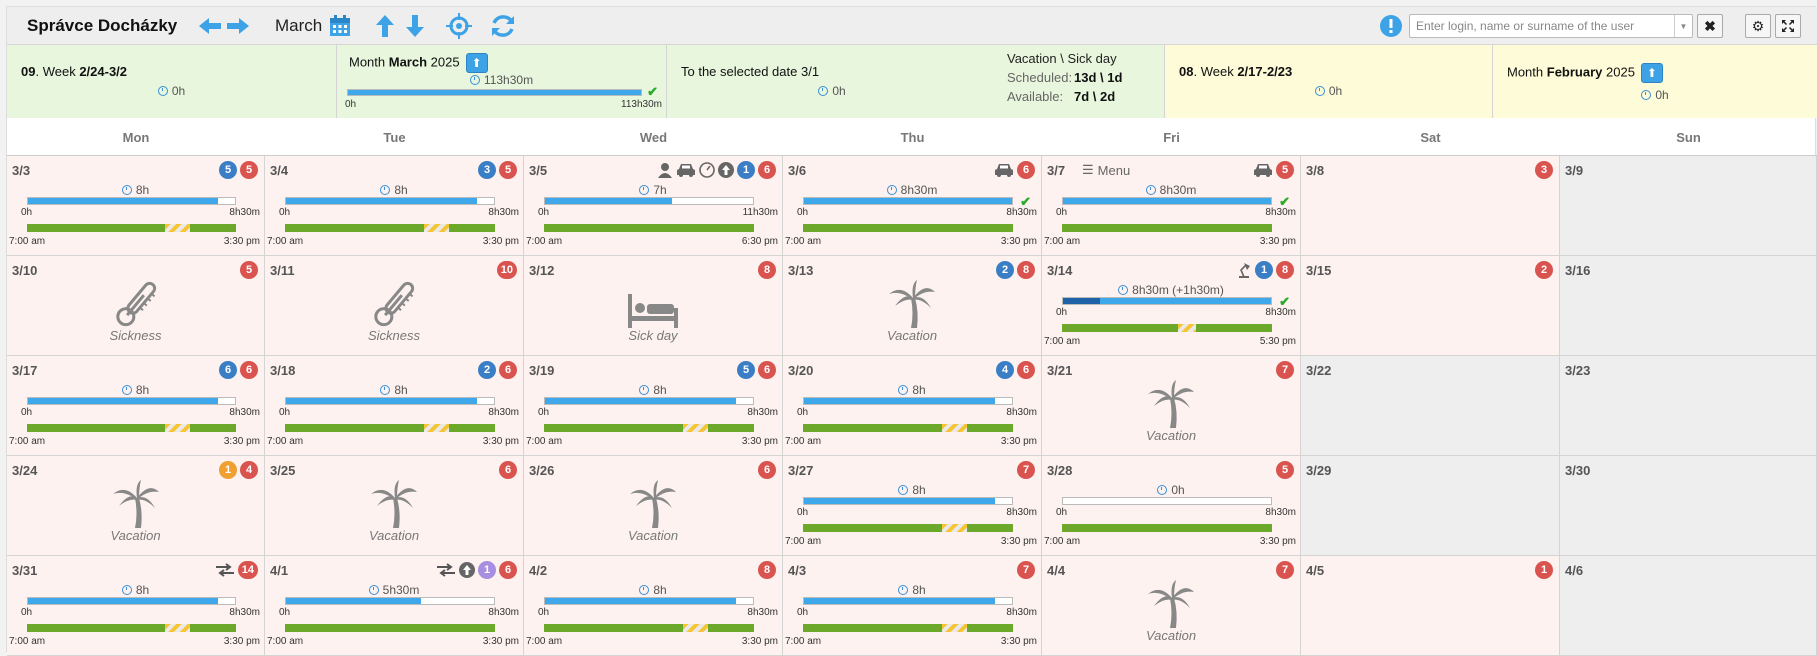 The image size is (1817, 656). What do you see at coordinates (459, 26) in the screenshot?
I see `crosshair-icon` at bounding box center [459, 26].